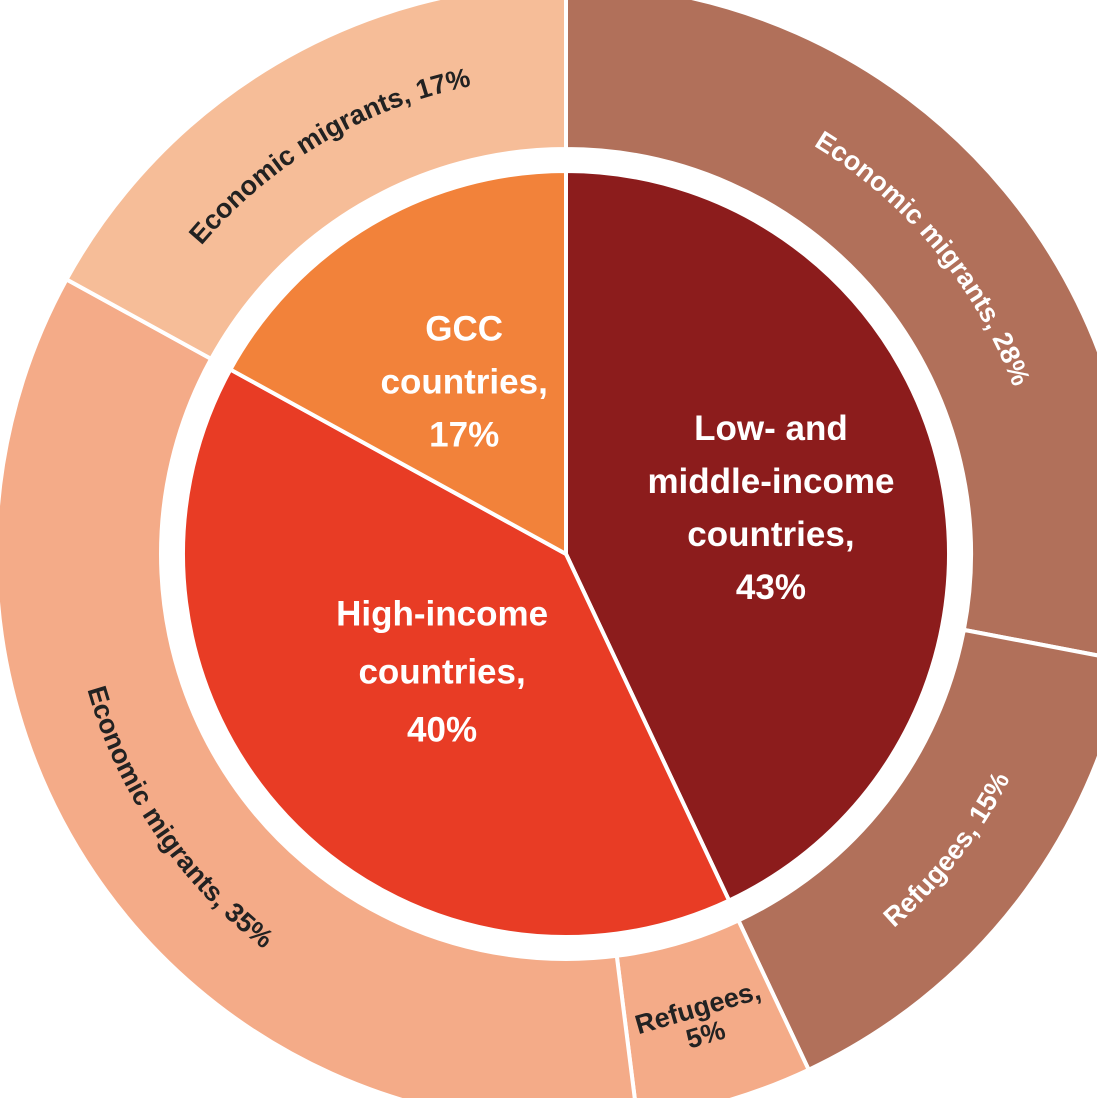  What do you see at coordinates (464, 328) in the screenshot?
I see `inner-label-line: GCC` at bounding box center [464, 328].